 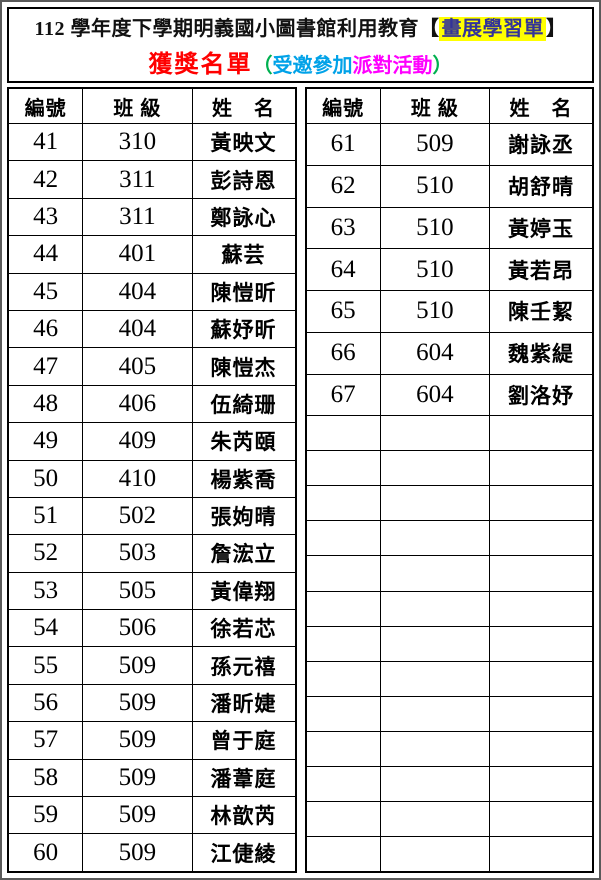 I want to click on name-cell: 詹浤立, so click(x=243, y=553).